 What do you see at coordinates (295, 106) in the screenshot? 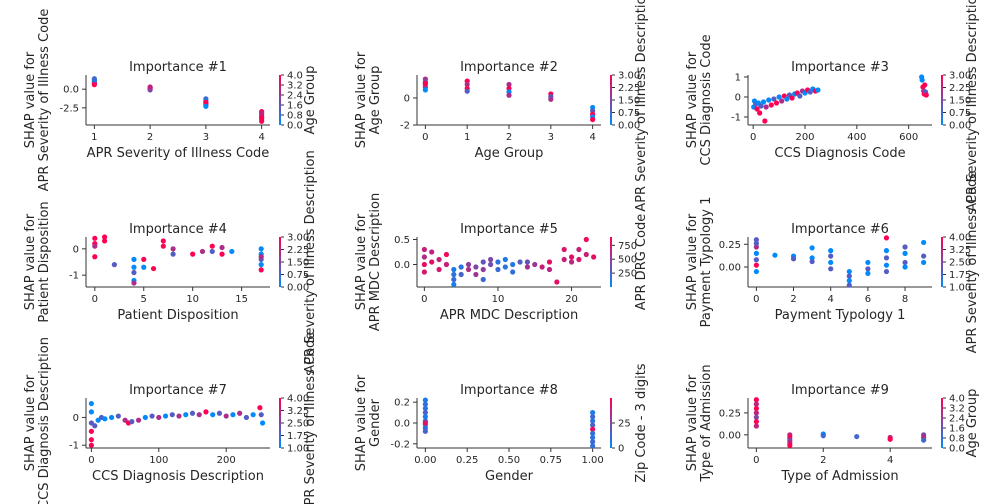
I see `colorbar-tick-label: 1.6` at bounding box center [295, 106].